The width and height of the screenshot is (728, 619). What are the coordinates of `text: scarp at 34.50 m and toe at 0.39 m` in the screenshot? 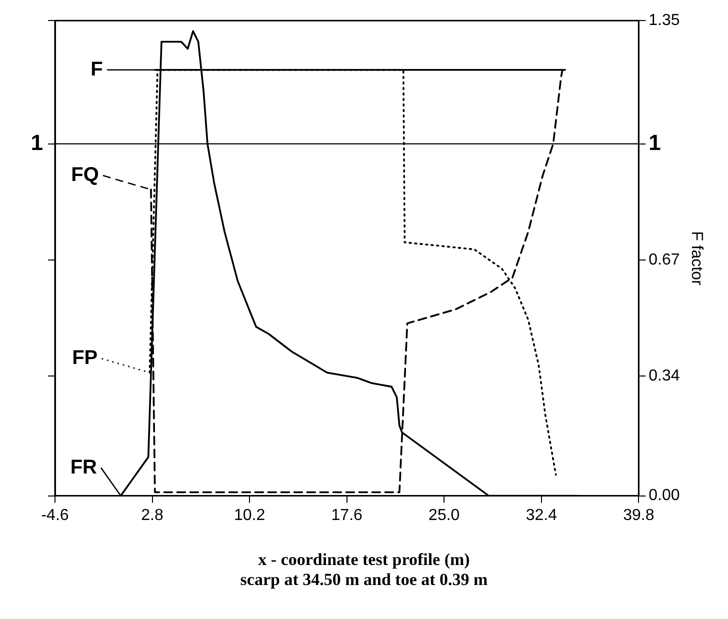 It's located at (364, 580).